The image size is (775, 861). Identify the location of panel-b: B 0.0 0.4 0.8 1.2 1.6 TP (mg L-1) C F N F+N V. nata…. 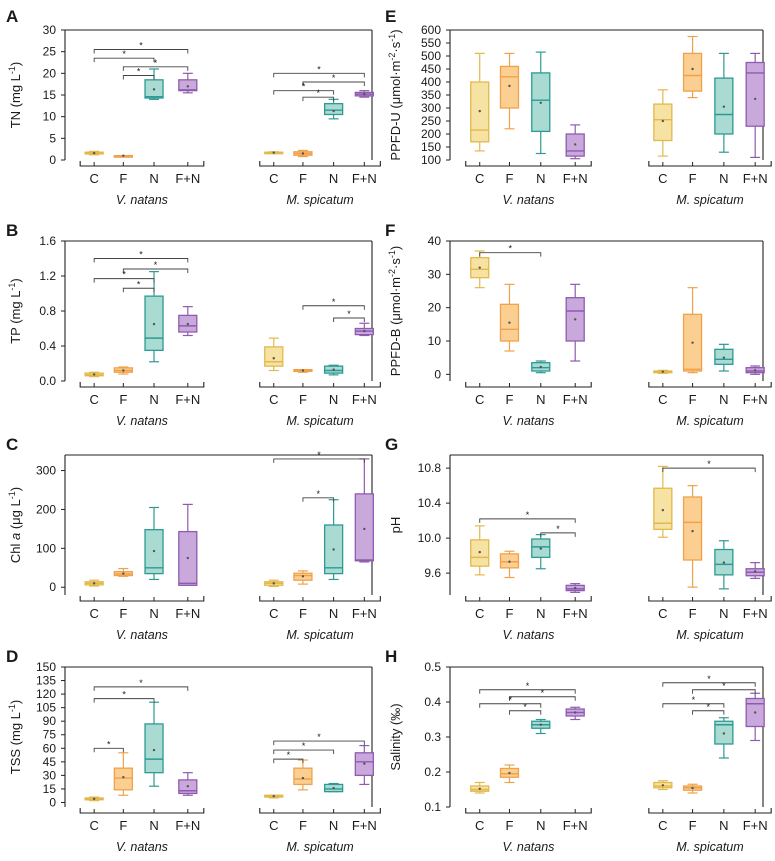
(193, 324).